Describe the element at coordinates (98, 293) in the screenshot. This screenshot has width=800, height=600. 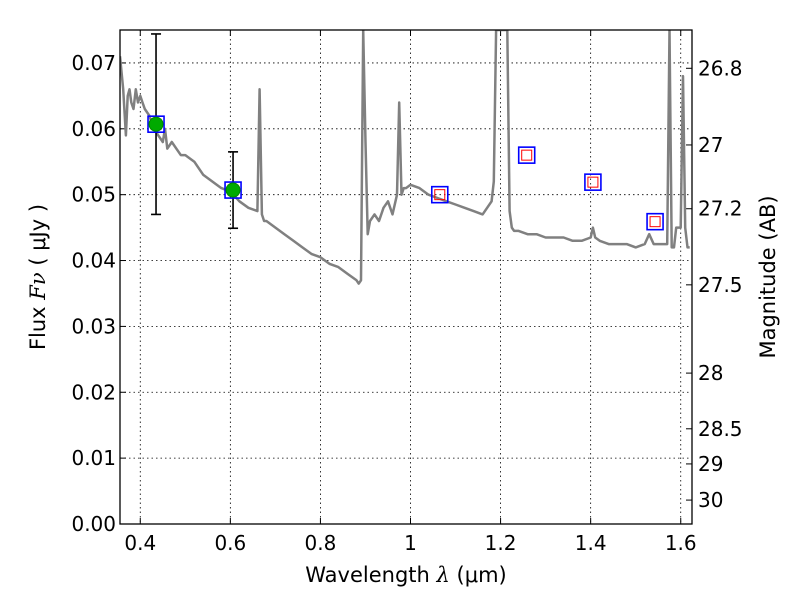
I see `y-axis-ticks: 0.00 0.01 0.02 0.03 0.04 0.05 0.06 0.07` at that location.